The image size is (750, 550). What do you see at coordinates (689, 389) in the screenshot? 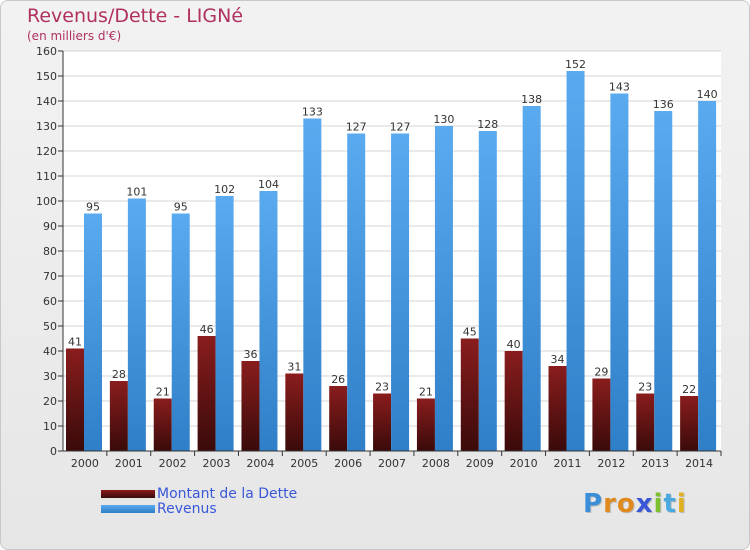
I see `data-label-dette: 22` at bounding box center [689, 389].